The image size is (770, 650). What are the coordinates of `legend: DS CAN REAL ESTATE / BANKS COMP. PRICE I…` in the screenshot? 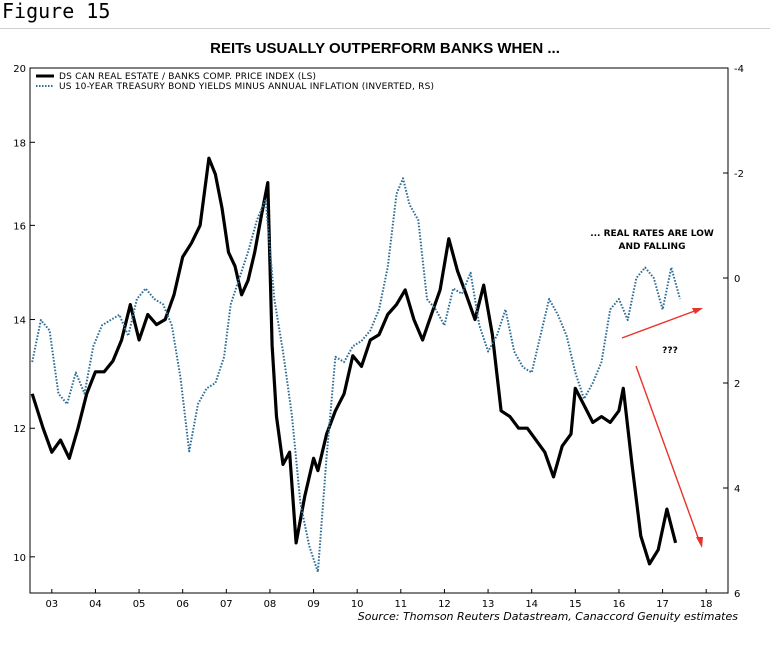 It's located at (235, 82).